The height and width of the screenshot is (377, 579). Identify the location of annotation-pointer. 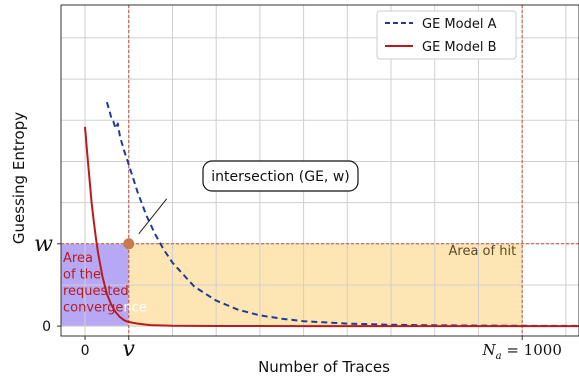
(153, 216).